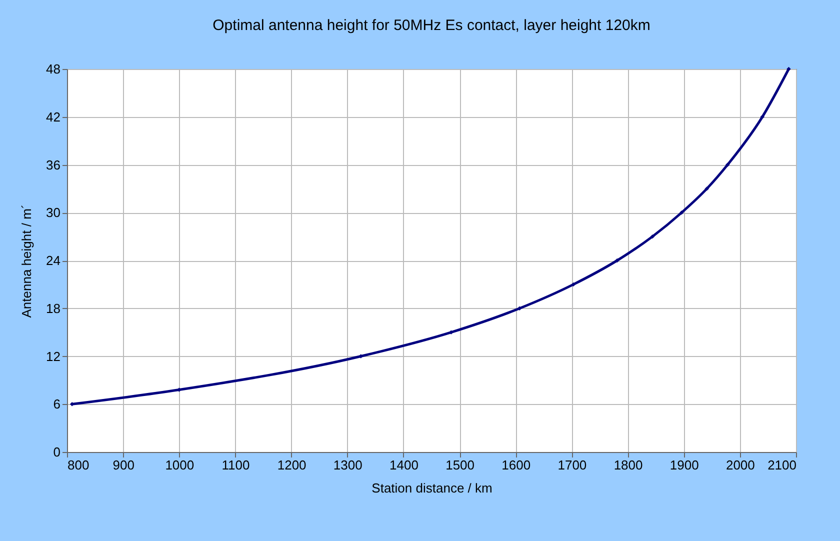 The width and height of the screenshot is (840, 541). What do you see at coordinates (740, 465) in the screenshot?
I see `x-tick-label: 2000` at bounding box center [740, 465].